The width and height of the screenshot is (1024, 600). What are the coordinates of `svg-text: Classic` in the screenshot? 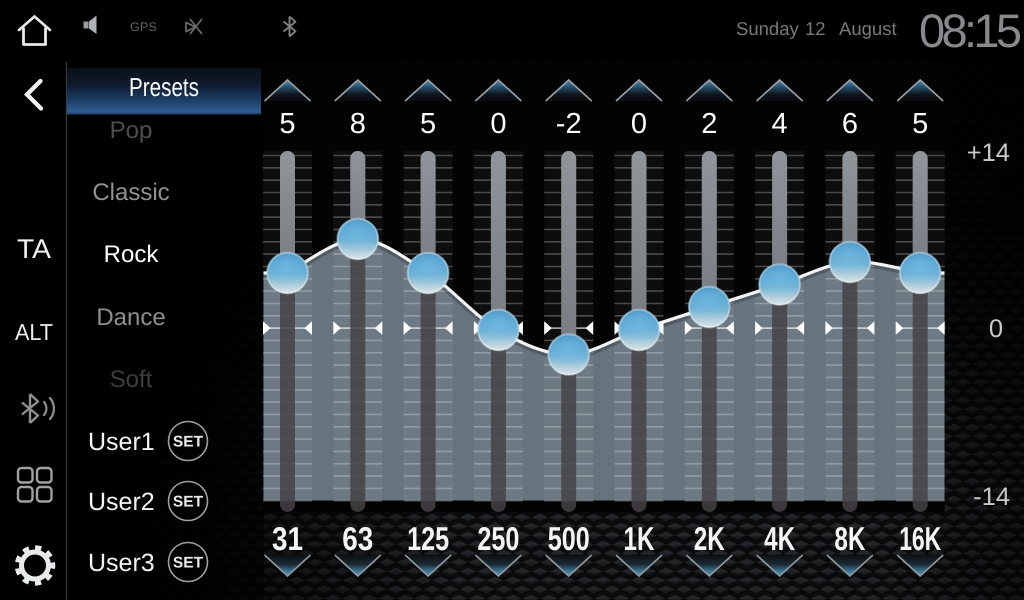 It's located at (130, 192).